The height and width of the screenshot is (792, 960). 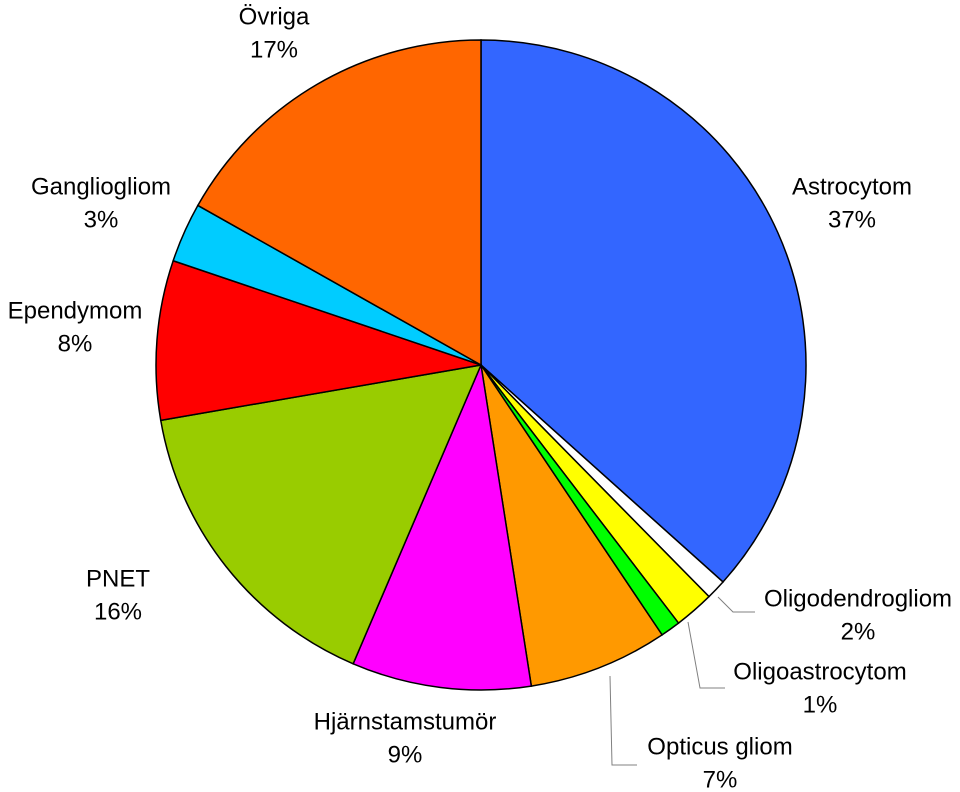 What do you see at coordinates (852, 219) in the screenshot?
I see `slice-value-label: 37%` at bounding box center [852, 219].